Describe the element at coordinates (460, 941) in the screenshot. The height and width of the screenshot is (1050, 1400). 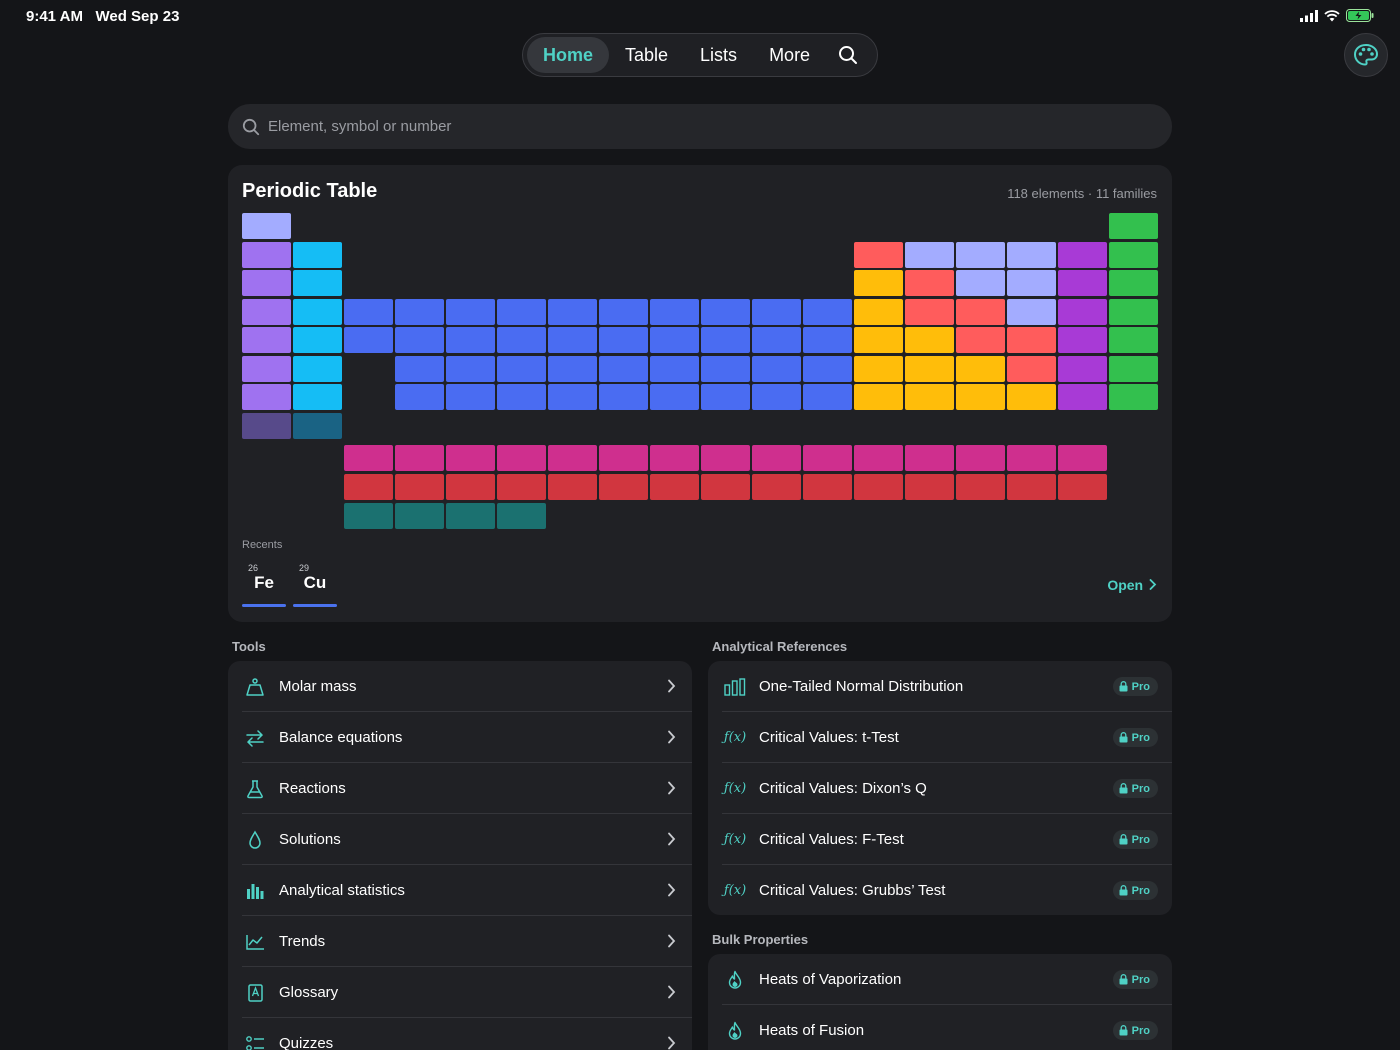
I see `tool-trends: Trends` at that location.